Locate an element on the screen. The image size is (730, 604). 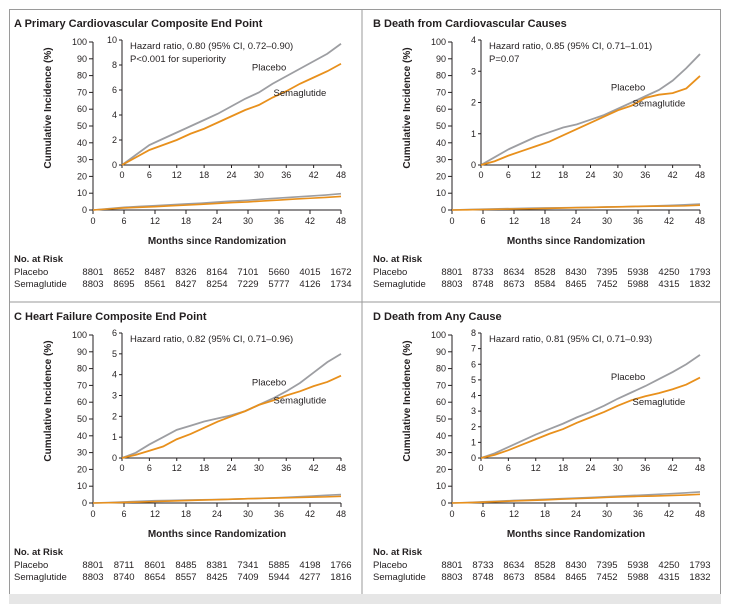
risk-cell: 8485 is located at coordinates (185, 565).